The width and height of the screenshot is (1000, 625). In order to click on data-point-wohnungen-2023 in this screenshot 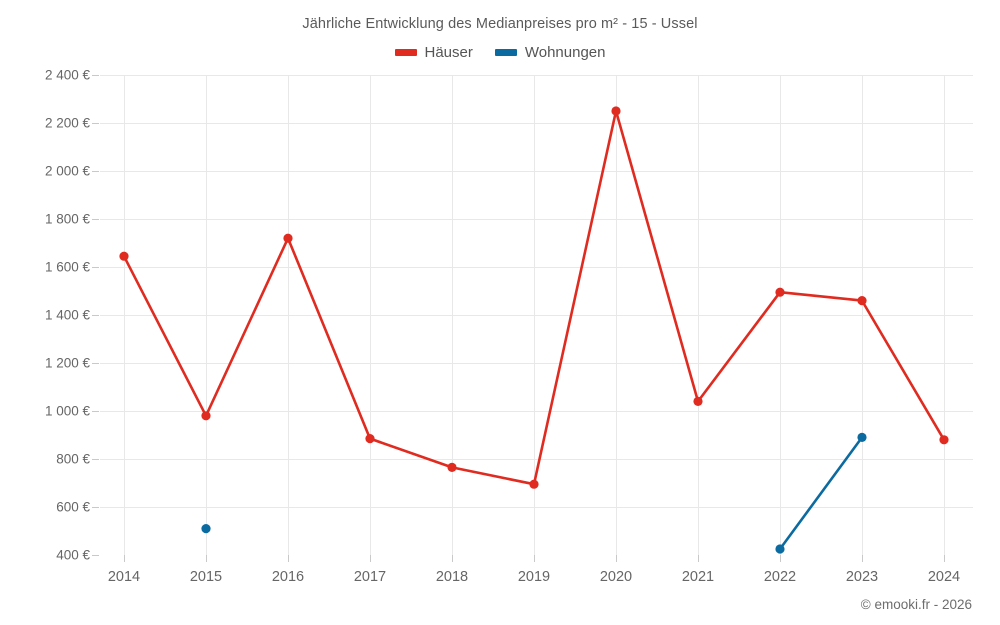, I will do `click(862, 437)`.